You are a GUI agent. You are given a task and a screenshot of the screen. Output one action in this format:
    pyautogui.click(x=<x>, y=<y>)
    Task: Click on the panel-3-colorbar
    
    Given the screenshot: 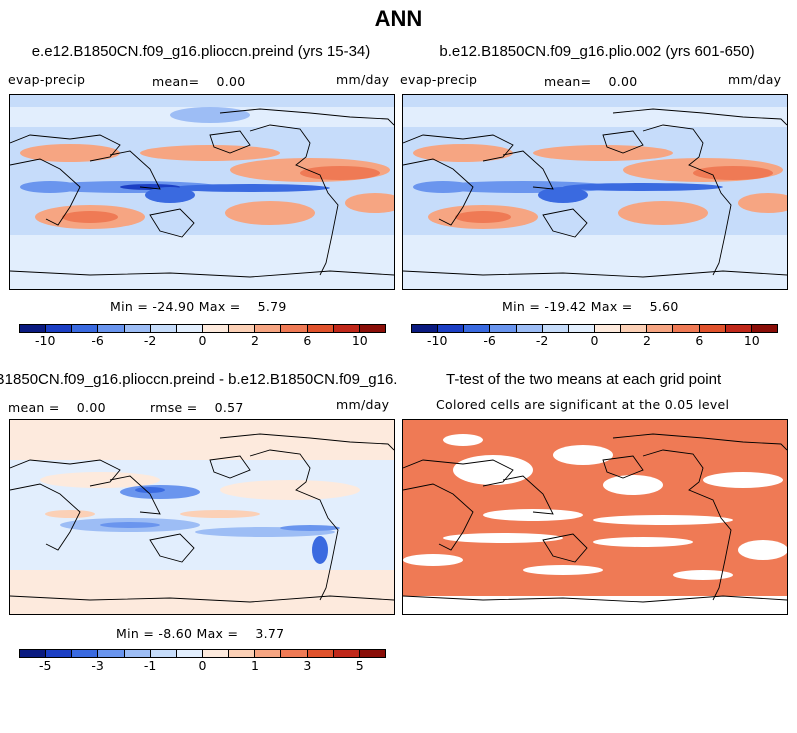 What is the action you would take?
    pyautogui.click(x=202, y=653)
    